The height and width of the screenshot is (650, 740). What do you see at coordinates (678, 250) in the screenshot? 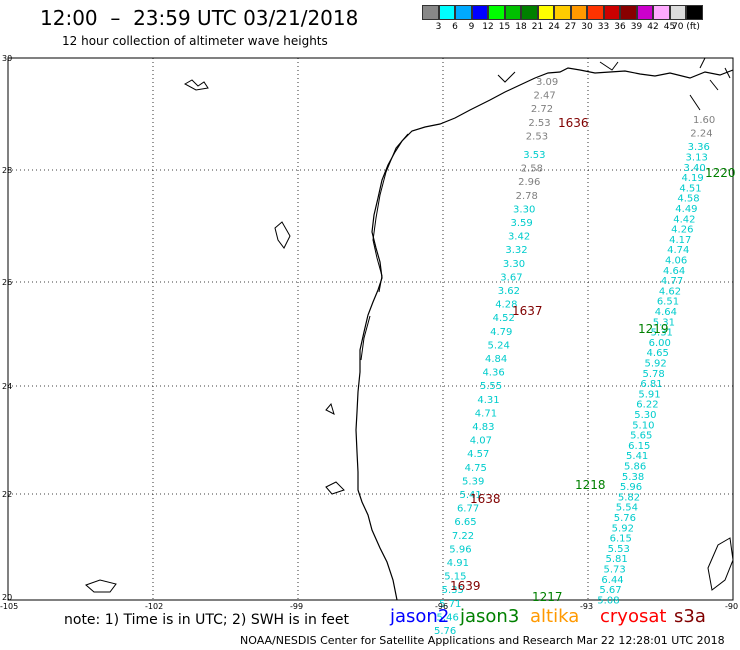
I see `swh-value: 4.74` at bounding box center [678, 250].